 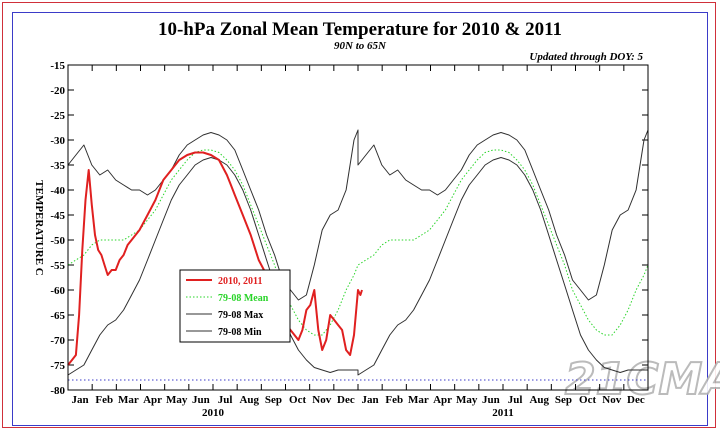 What do you see at coordinates (57, 341) in the screenshot?
I see `y-tick-label: -70` at bounding box center [57, 341].